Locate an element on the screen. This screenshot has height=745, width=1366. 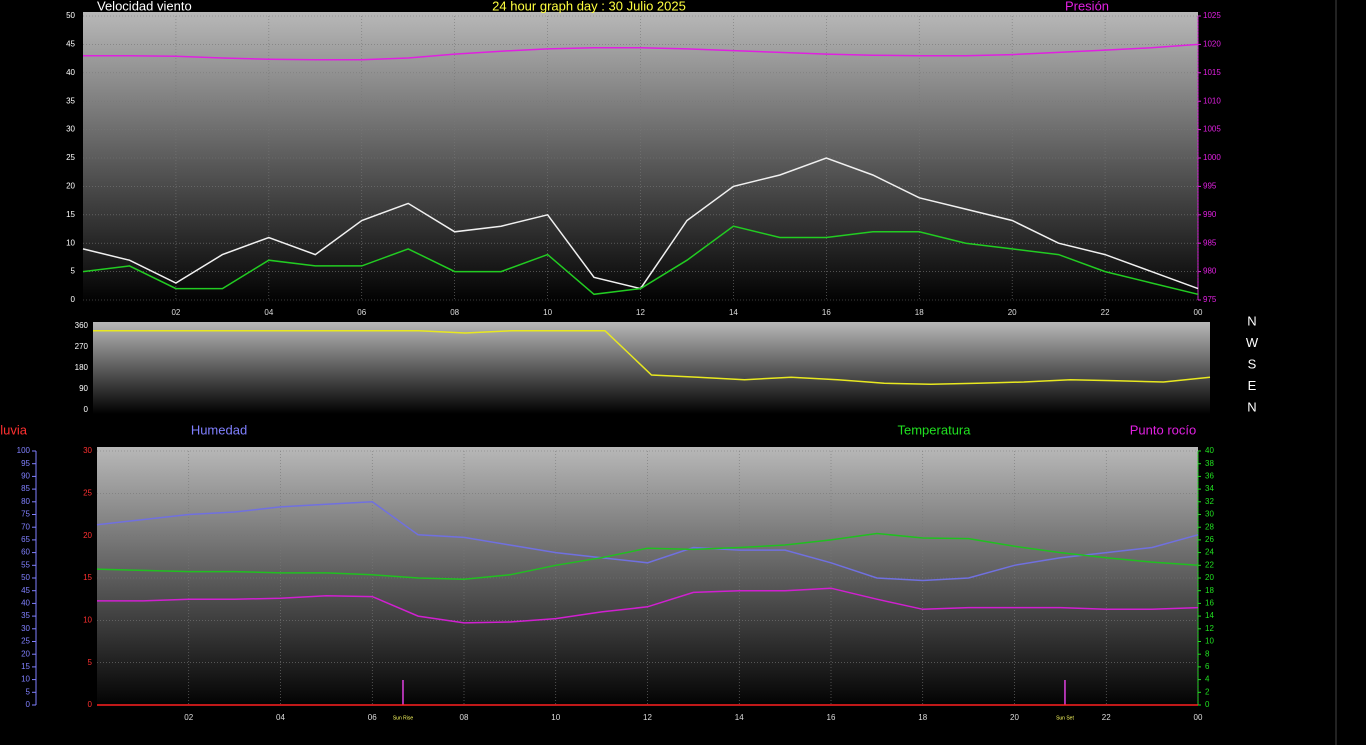
y2-tick-label: 990 is located at coordinates (1210, 214).